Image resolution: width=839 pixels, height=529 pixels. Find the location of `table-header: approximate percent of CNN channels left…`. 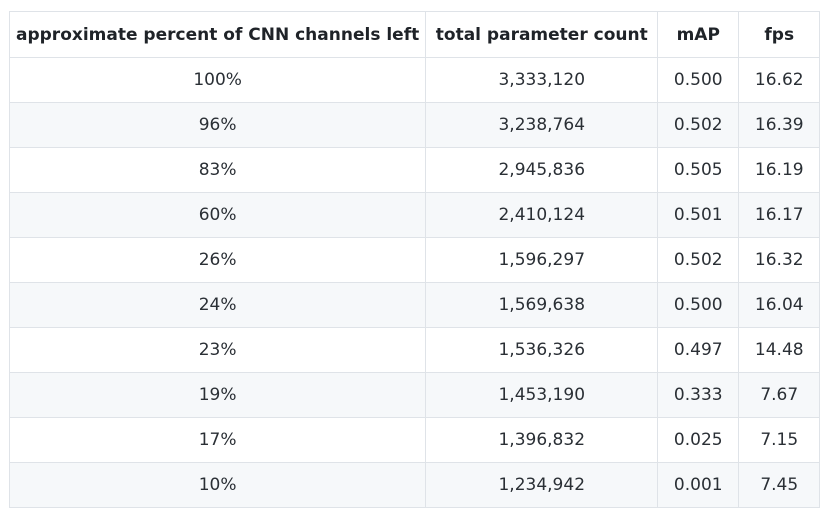

table-header: approximate percent of CNN channels left… is located at coordinates (414, 34).